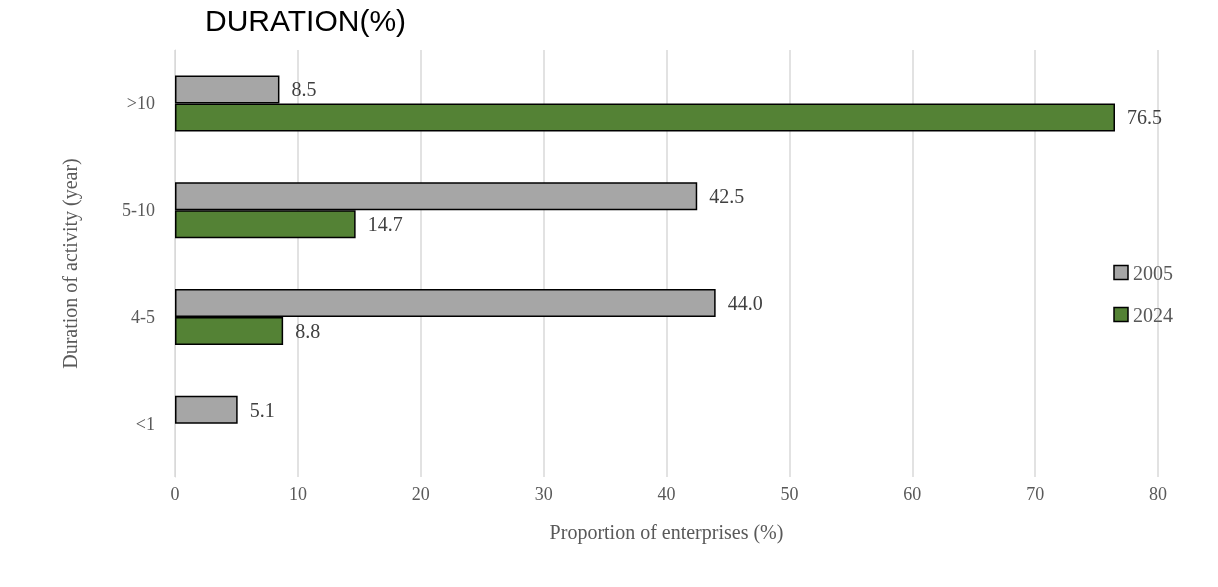 The height and width of the screenshot is (587, 1218). I want to click on x-tick-label: 10, so click(297, 494).